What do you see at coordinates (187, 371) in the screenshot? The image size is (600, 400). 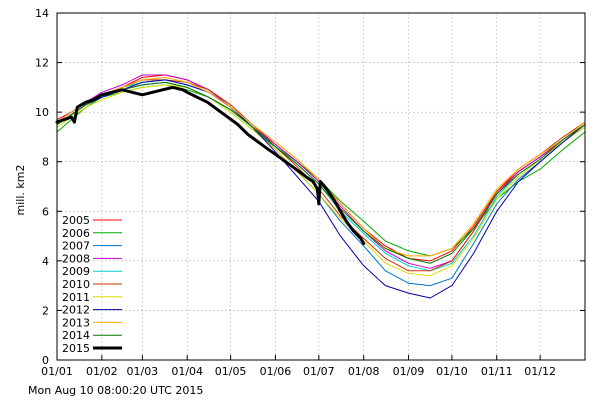 I see `x-tick-label: 01/04` at bounding box center [187, 371].